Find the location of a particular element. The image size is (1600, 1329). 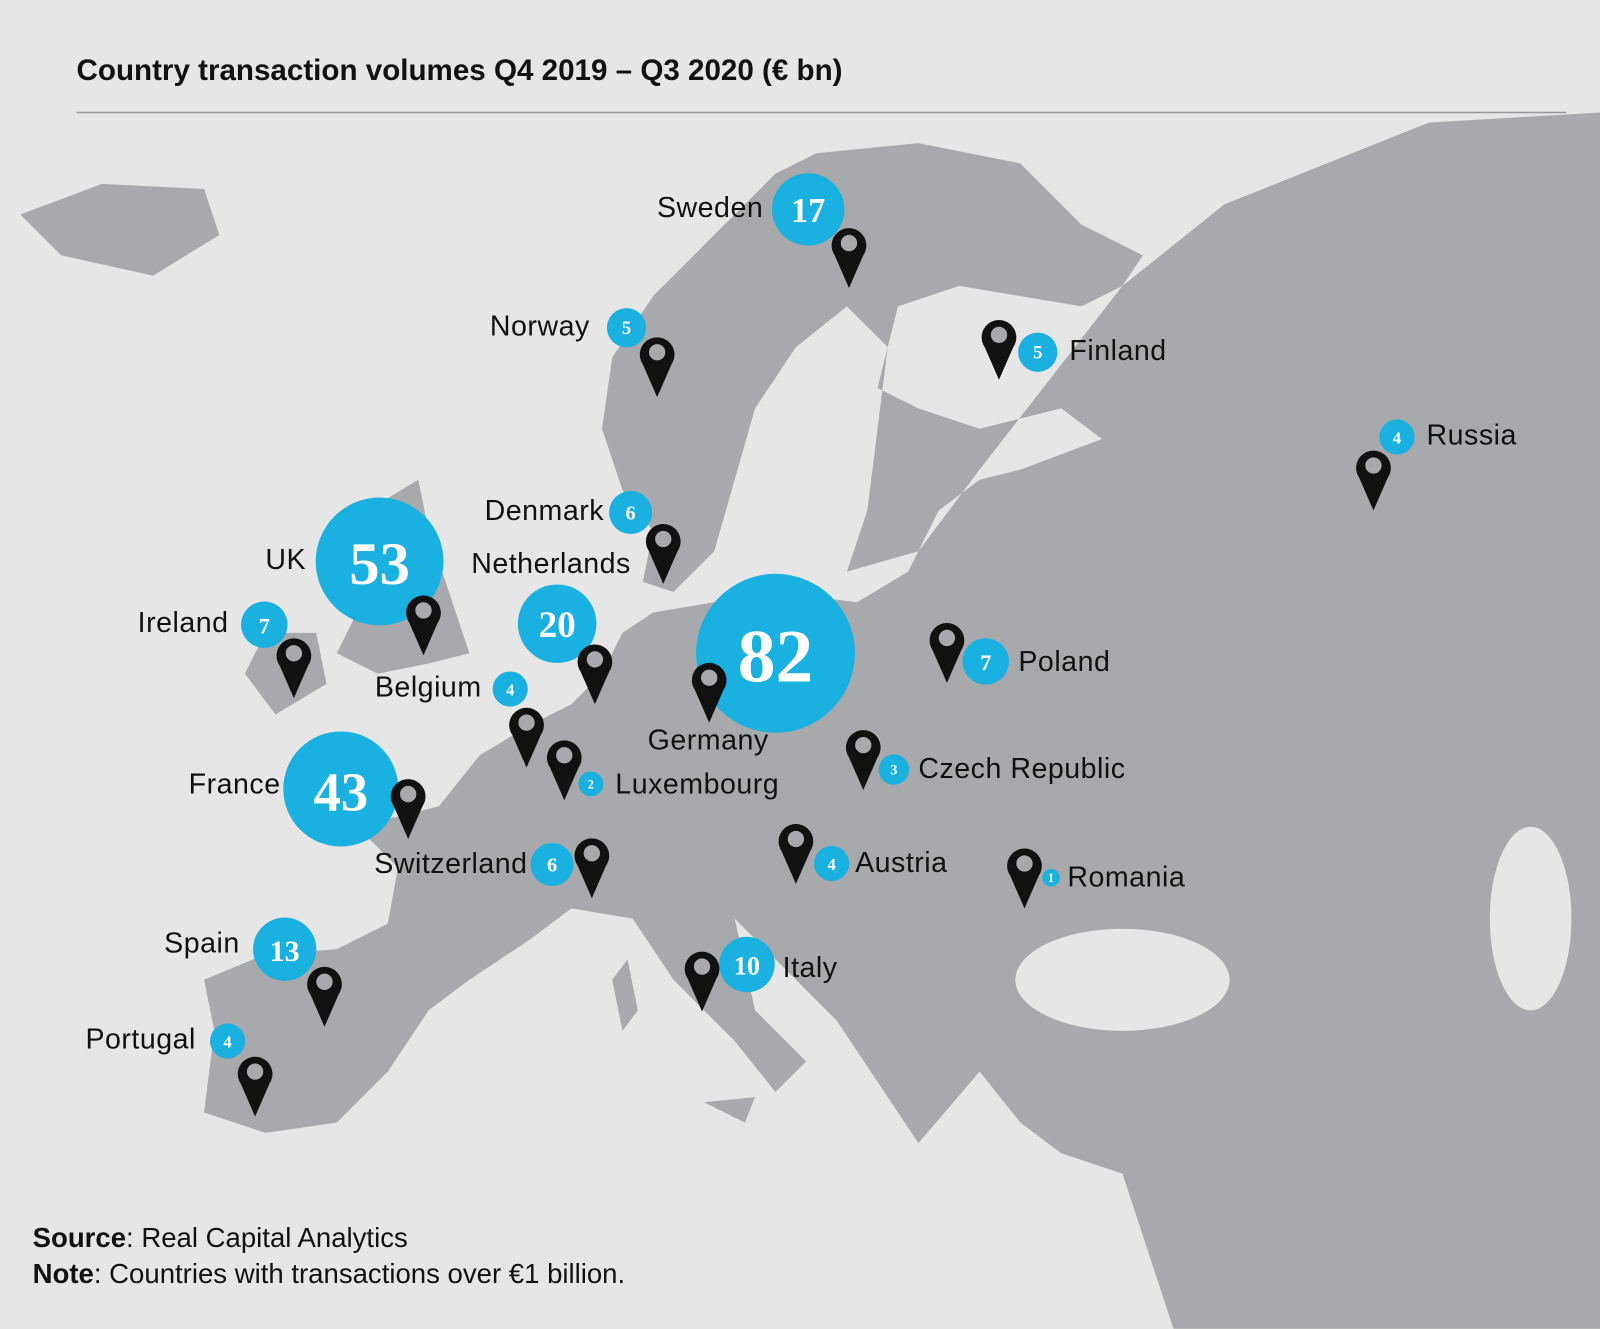

footer-band is located at coordinates (388, 1271).